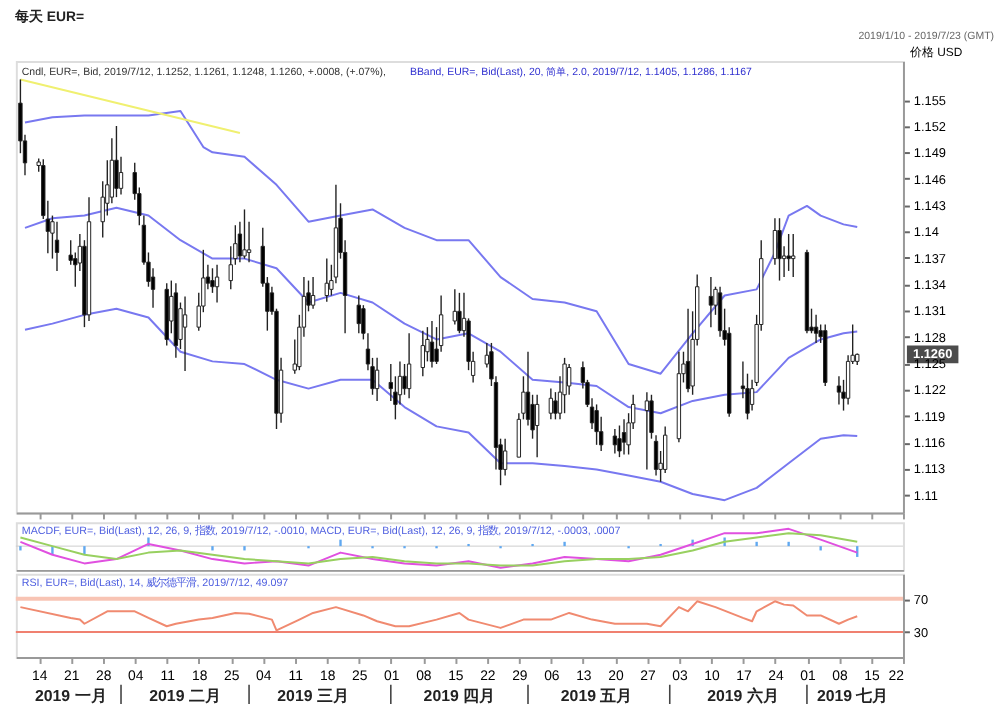 This screenshot has height=704, width=1000. Describe the element at coordinates (313, 695) in the screenshot. I see `text: 2019 三月` at that location.